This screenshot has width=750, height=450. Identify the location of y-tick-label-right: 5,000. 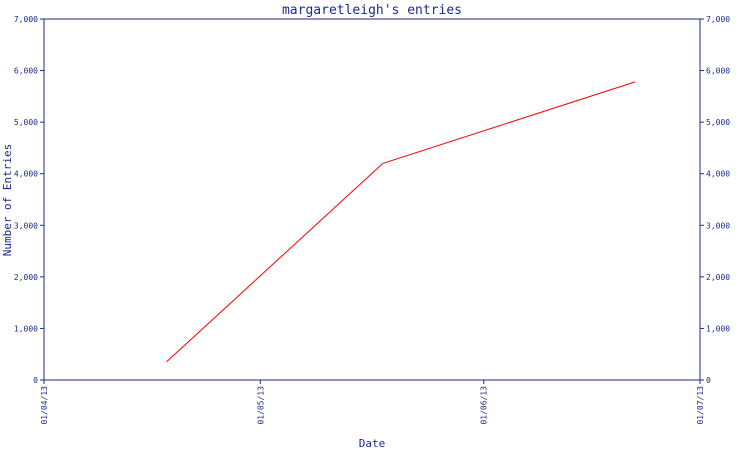
(718, 122).